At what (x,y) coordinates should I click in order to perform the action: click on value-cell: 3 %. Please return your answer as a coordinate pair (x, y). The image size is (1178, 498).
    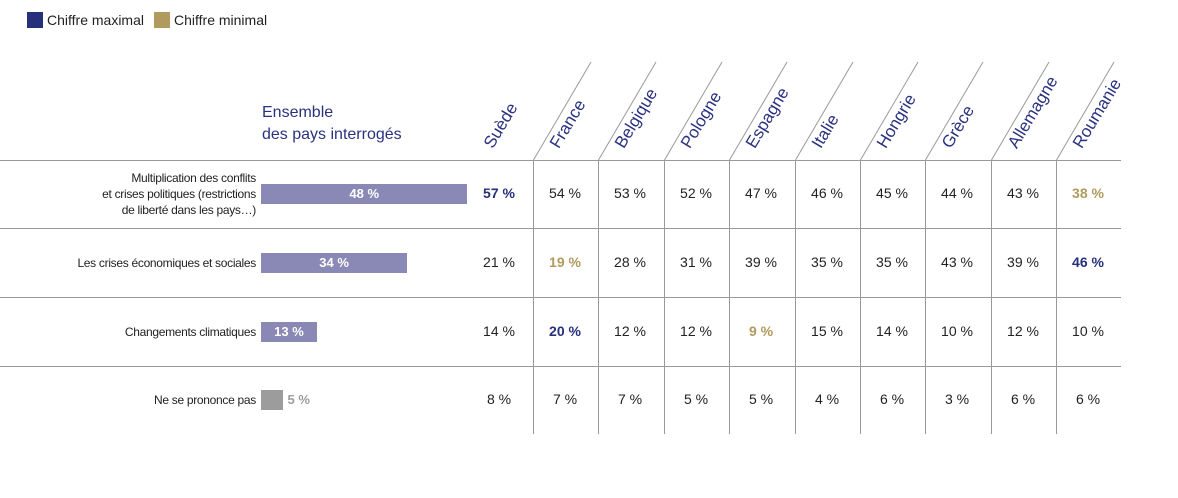
    Looking at the image, I should click on (957, 399).